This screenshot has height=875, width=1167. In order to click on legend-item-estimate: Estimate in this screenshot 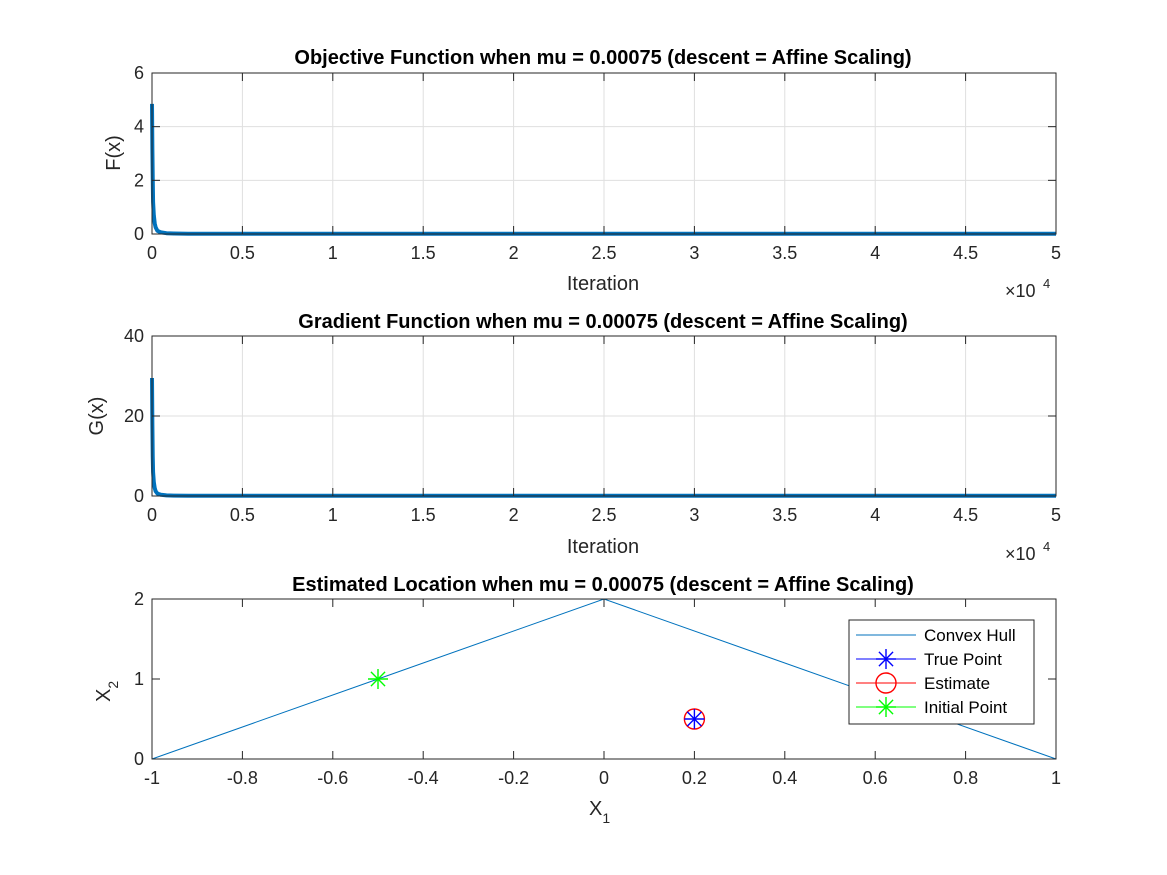, I will do `click(923, 683)`.